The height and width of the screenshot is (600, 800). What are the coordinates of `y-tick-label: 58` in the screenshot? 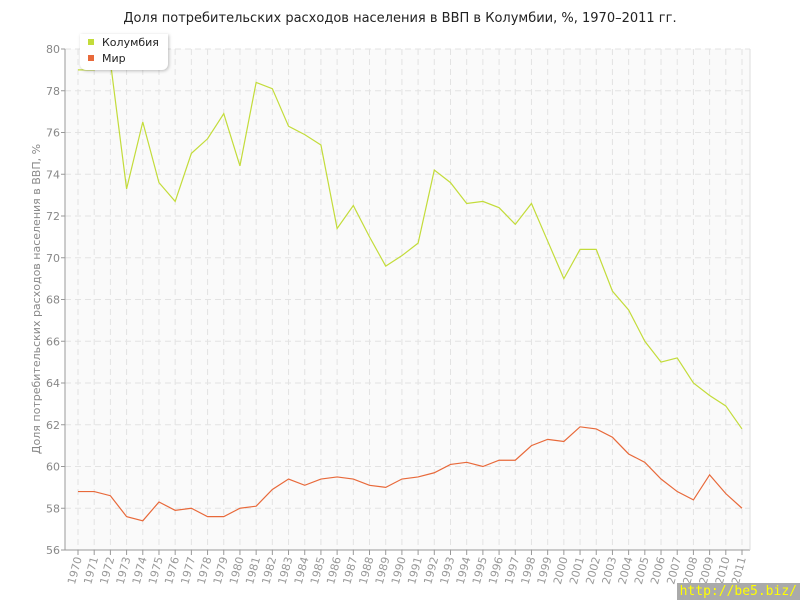 It's located at (53, 508).